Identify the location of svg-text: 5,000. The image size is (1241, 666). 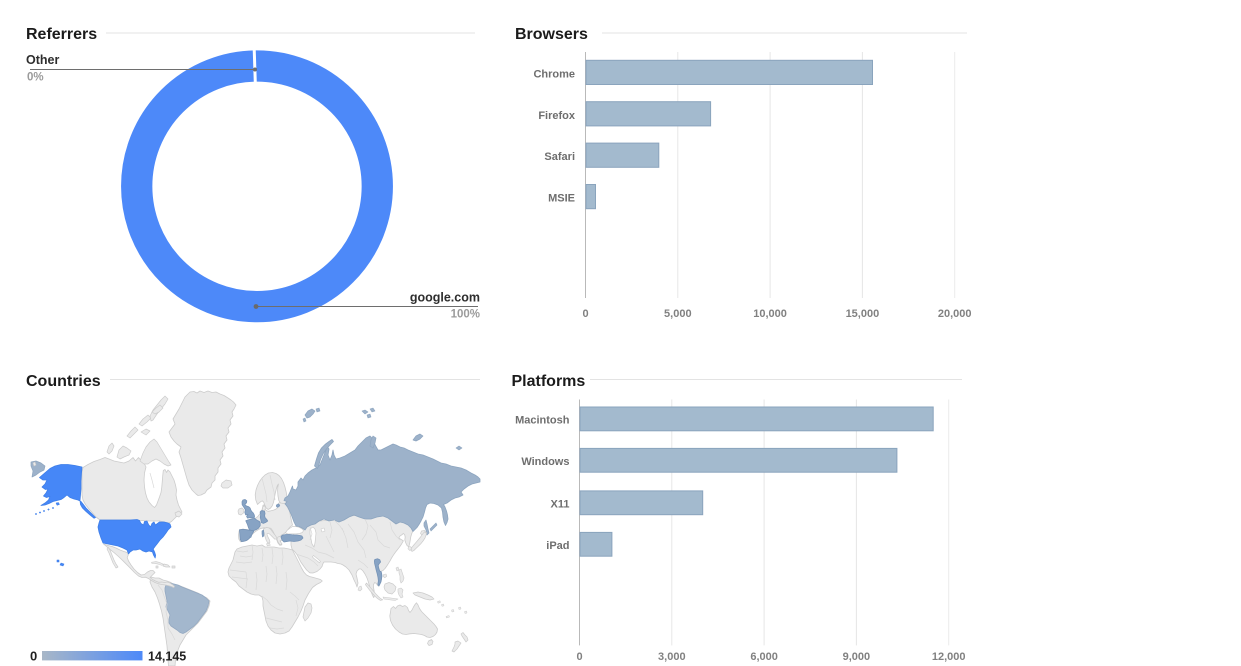
(678, 314).